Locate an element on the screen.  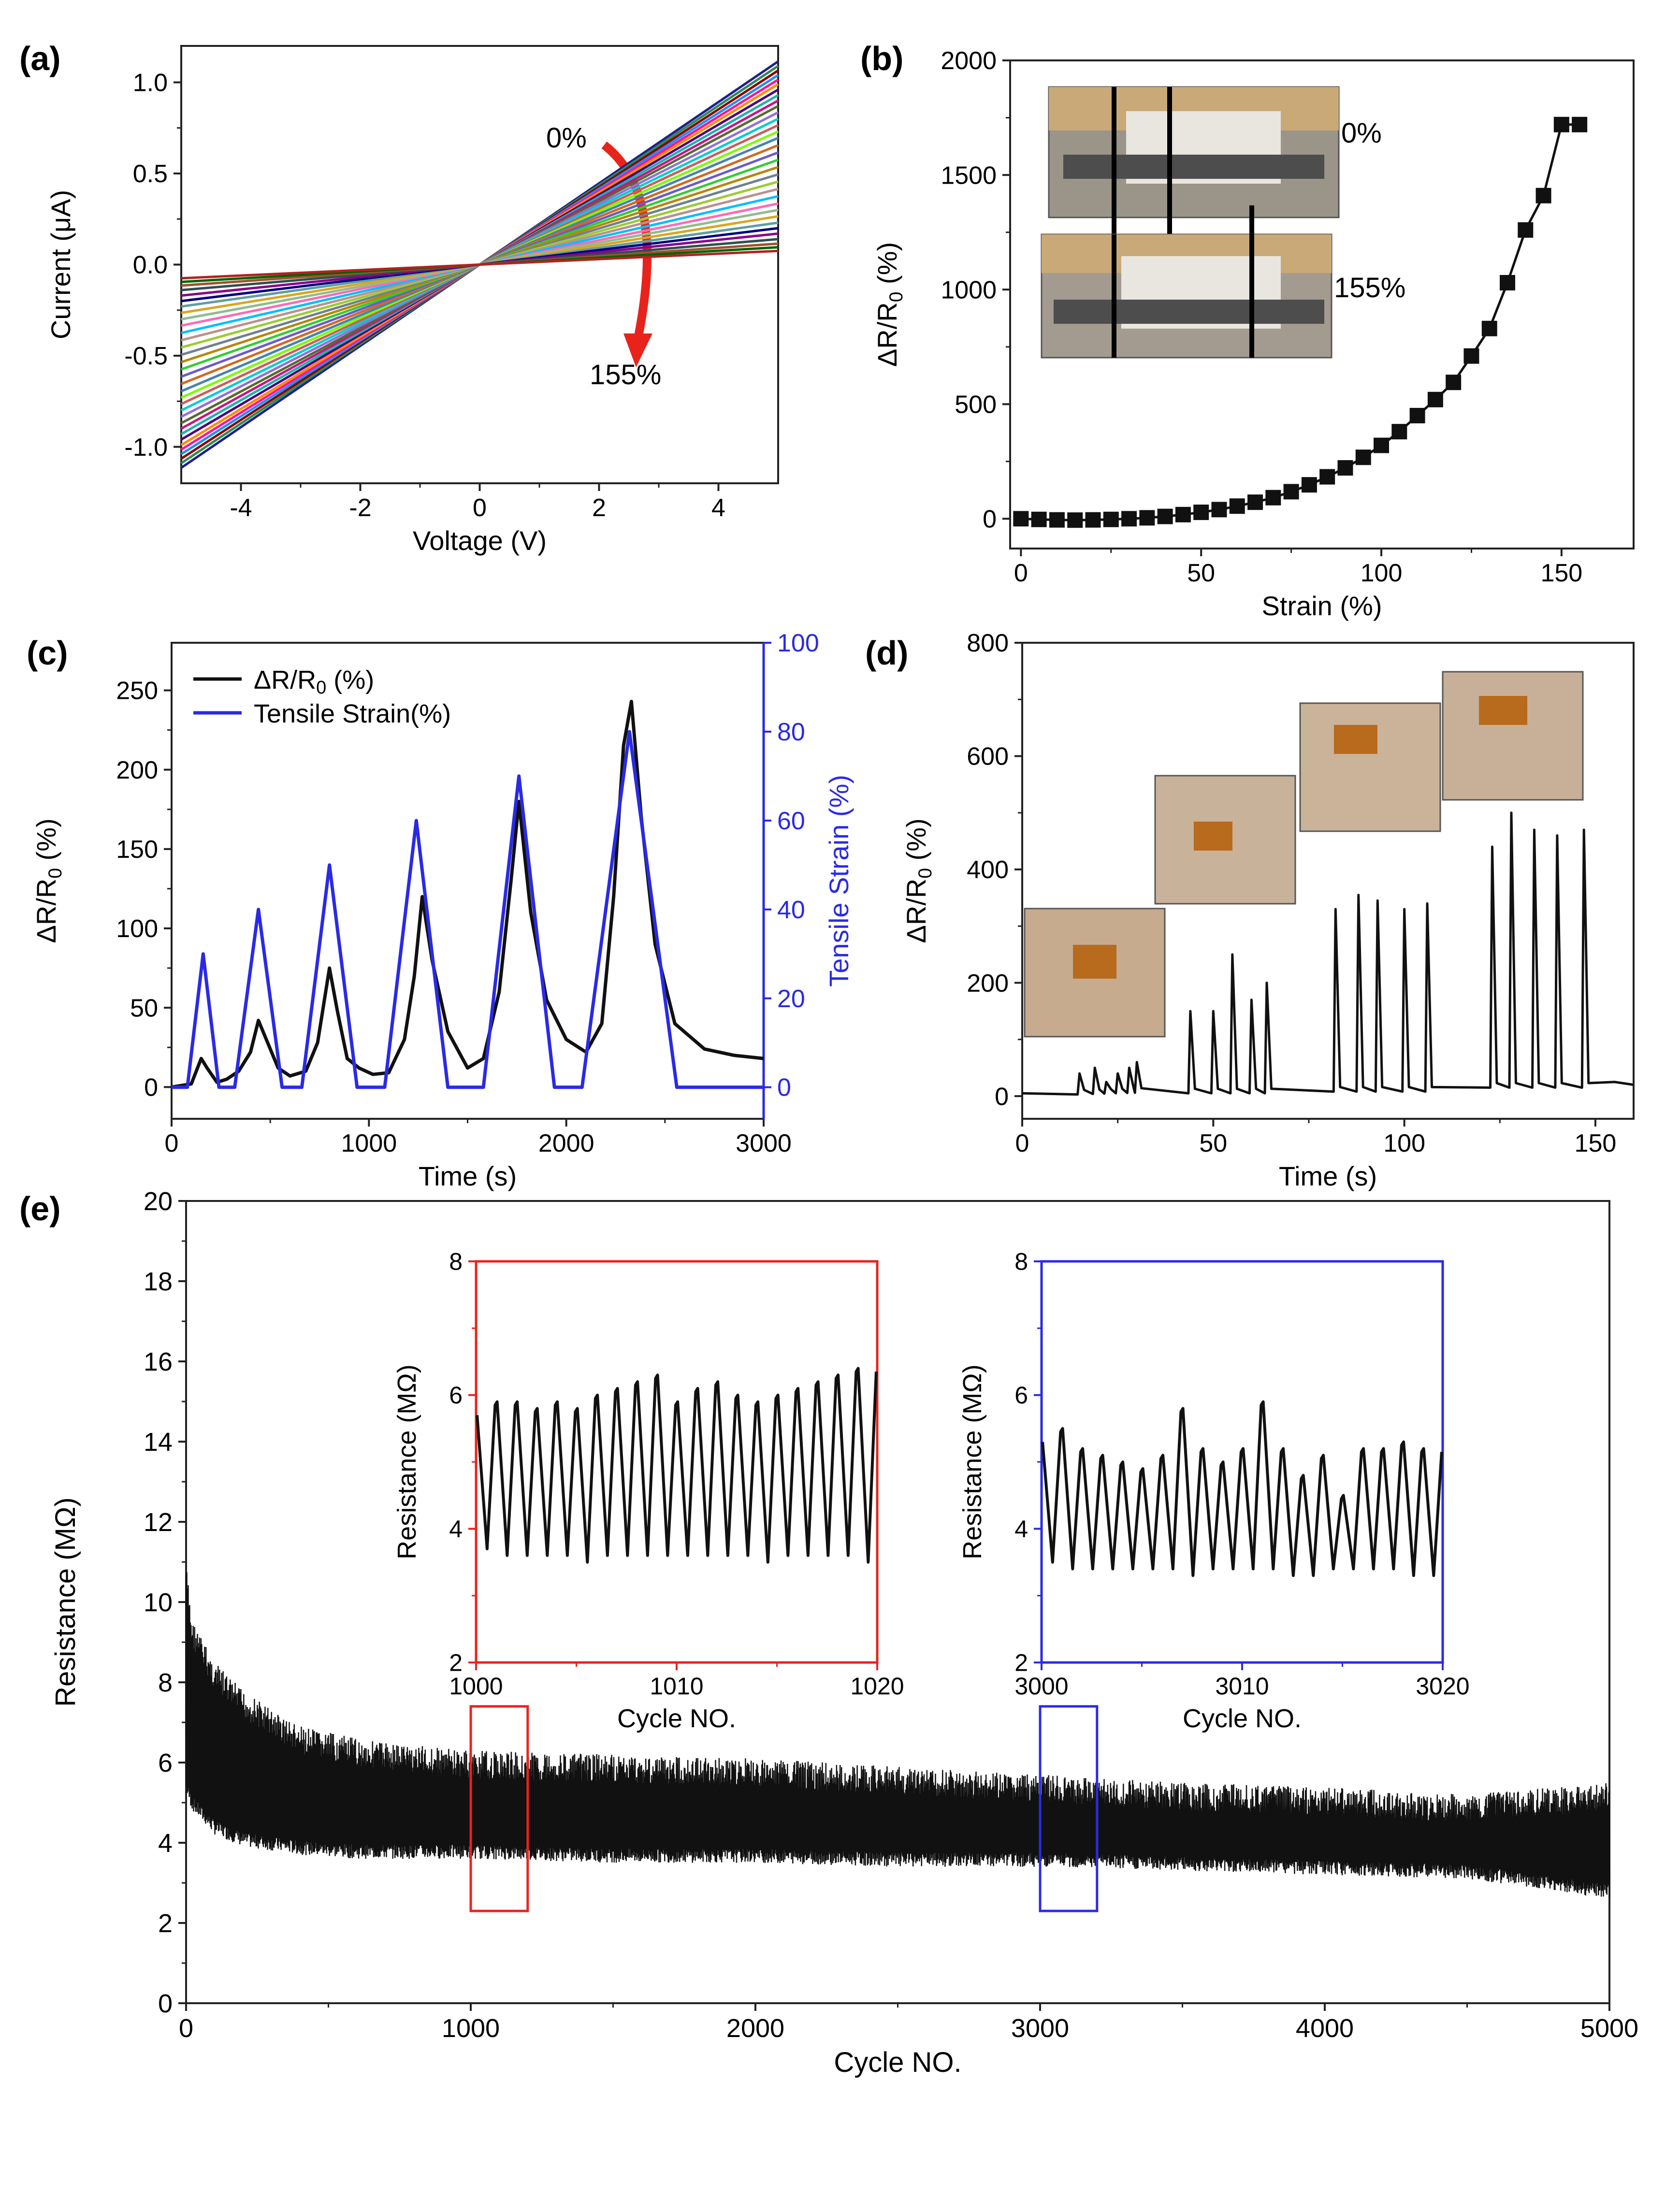
resistance-change-line is located at coordinates (468, 894).